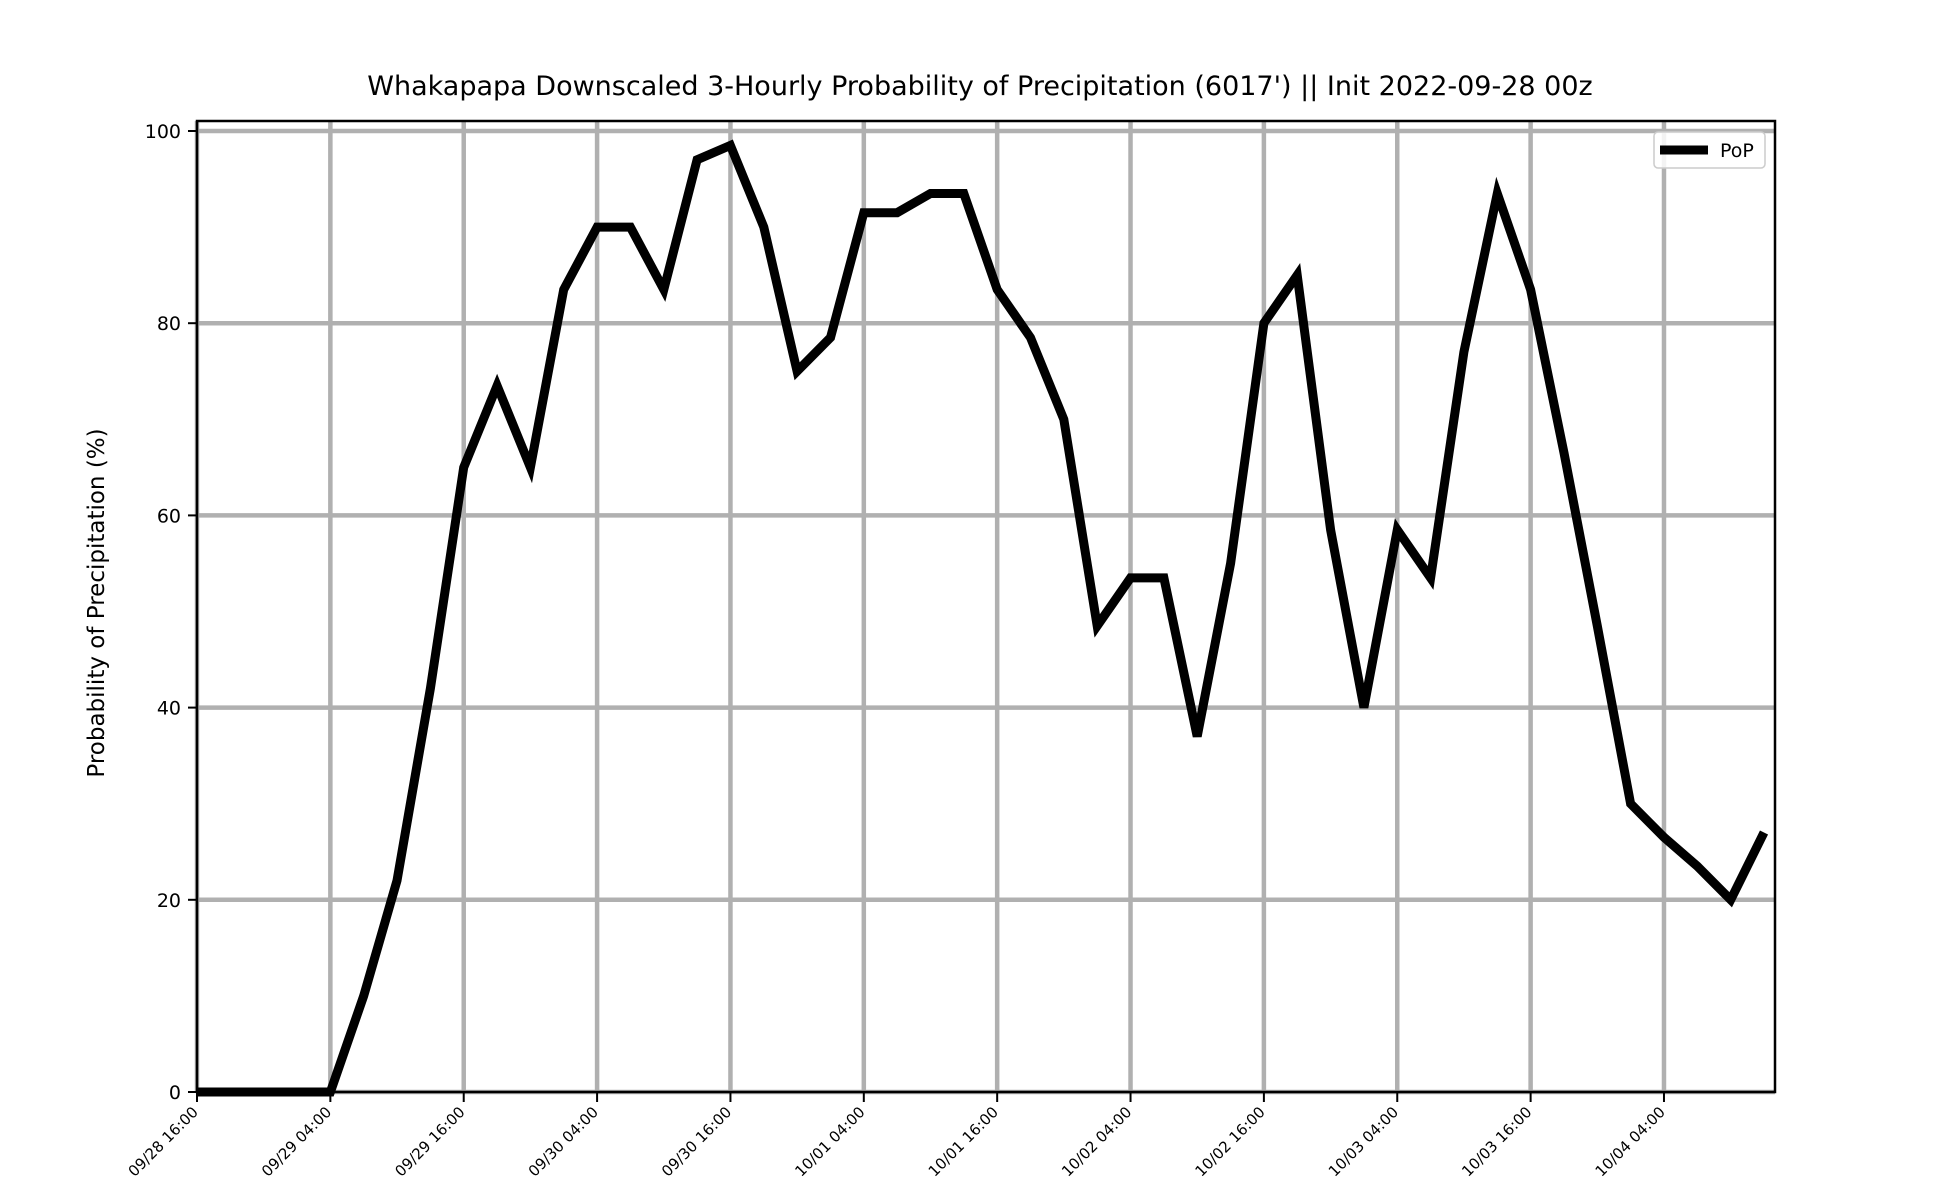 Image resolution: width=1950 pixels, height=1200 pixels. What do you see at coordinates (175, 1093) in the screenshot?
I see `y-tick-label: 0` at bounding box center [175, 1093].